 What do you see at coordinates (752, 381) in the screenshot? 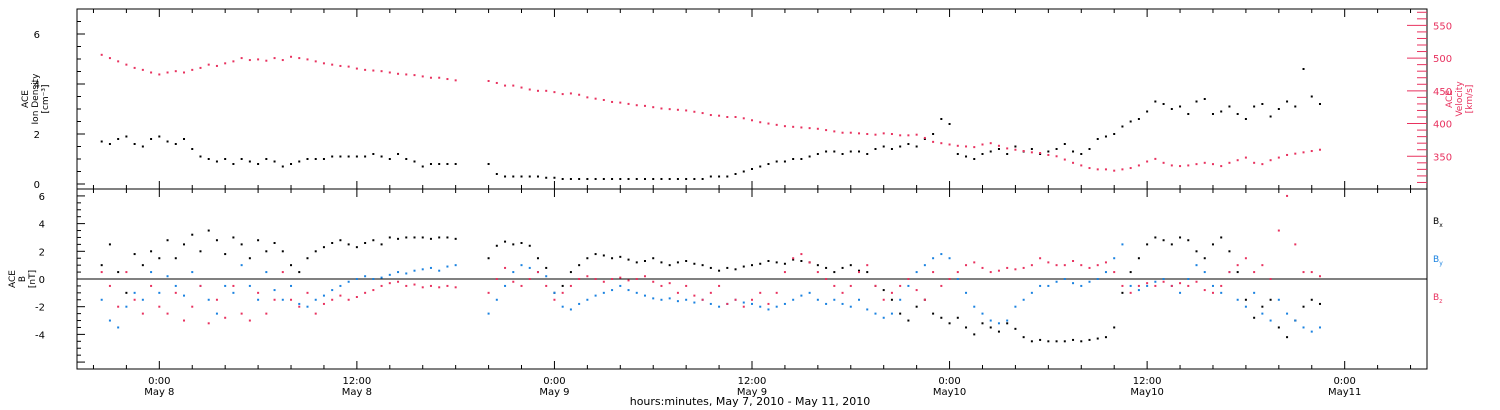
I see `x-tick-time-label: 12:00` at bounding box center [752, 381].